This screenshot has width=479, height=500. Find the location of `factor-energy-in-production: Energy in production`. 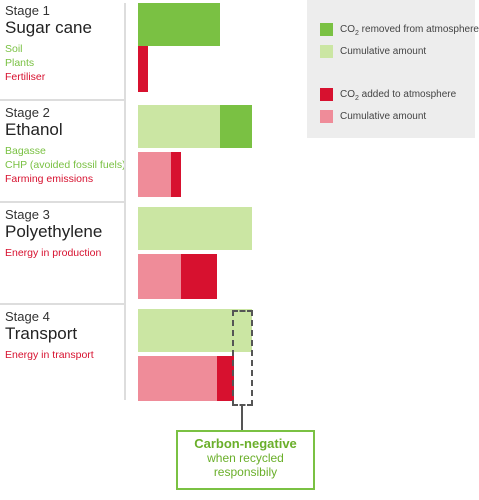

factor-energy-in-production: Energy in production is located at coordinates (53, 253).